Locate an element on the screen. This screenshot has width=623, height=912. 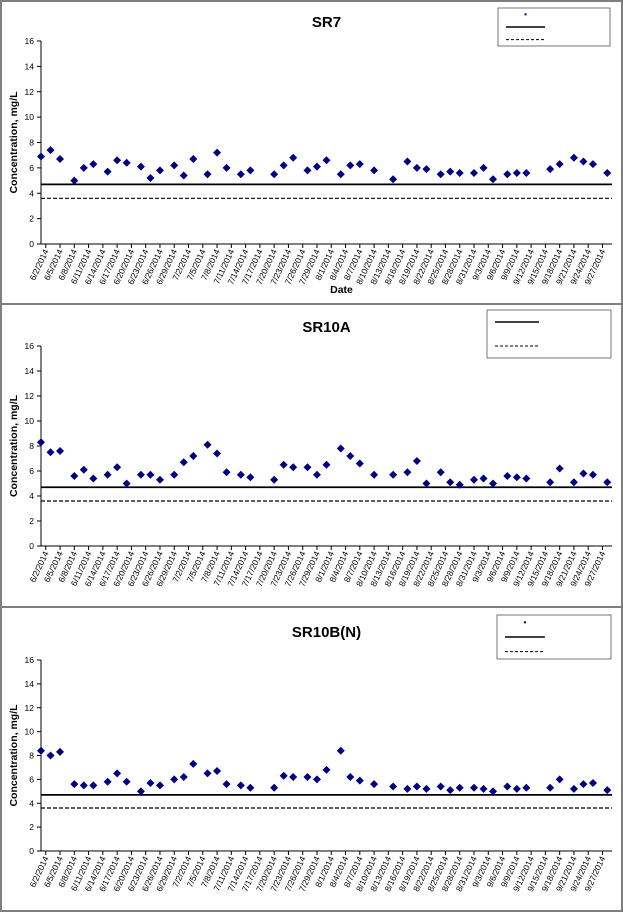
y-tick-label: 16 is located at coordinates (30, 660).